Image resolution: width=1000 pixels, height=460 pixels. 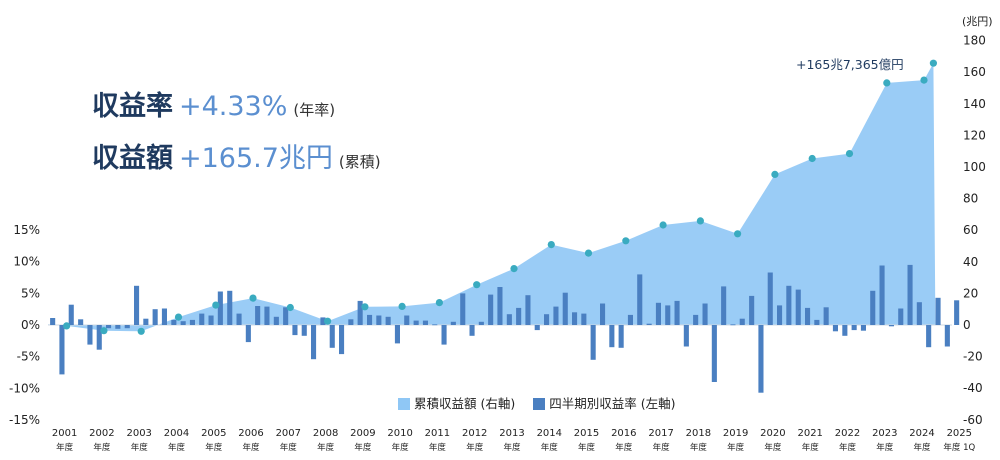 I want to click on legend-item-quarterly: 四半期別収益率 (左軸), so click(x=604, y=403).